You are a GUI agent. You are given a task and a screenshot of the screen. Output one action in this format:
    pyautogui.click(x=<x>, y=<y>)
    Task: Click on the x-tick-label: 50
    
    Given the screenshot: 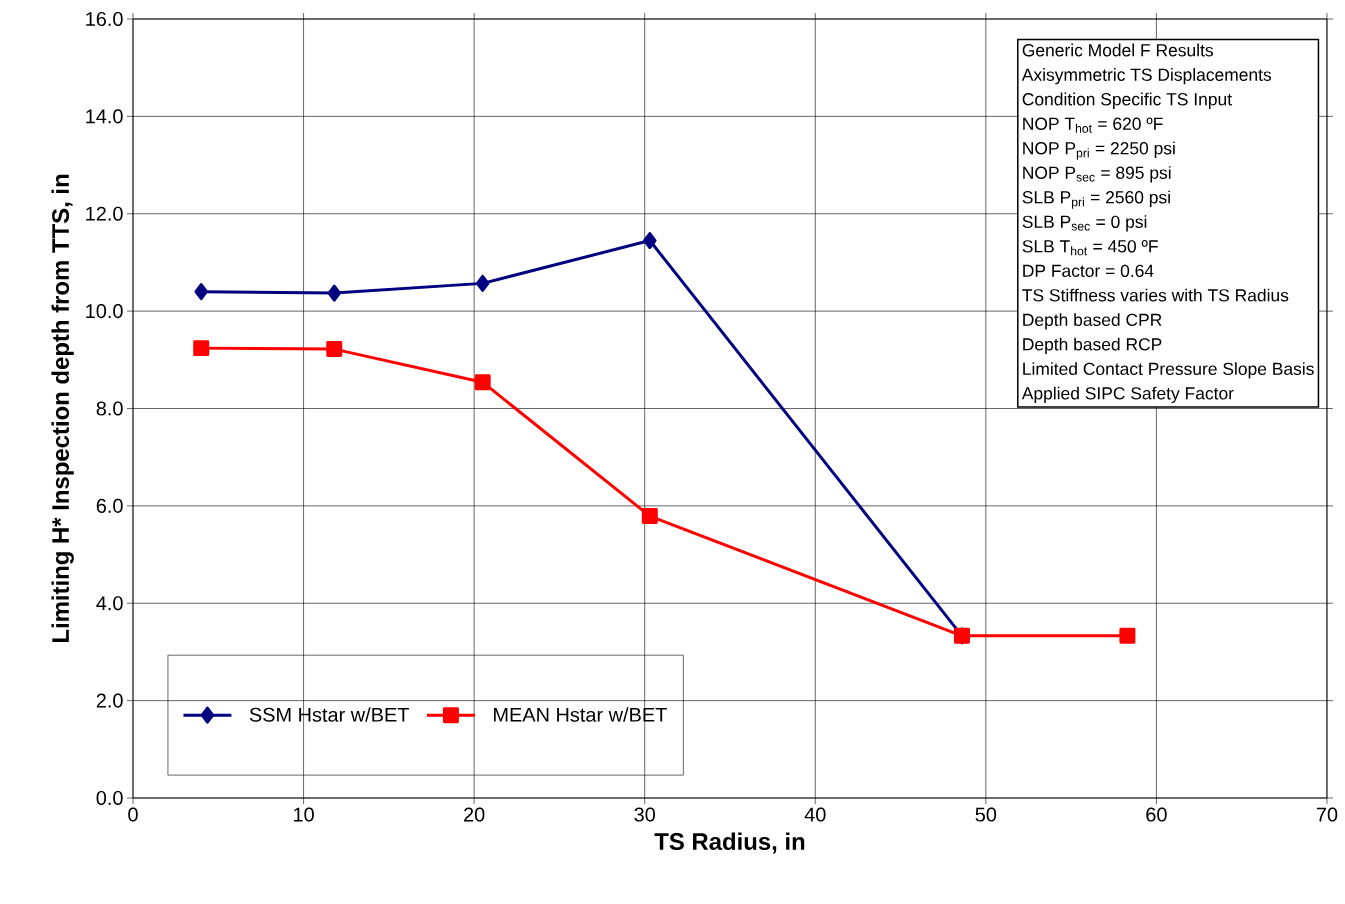 What is the action you would take?
    pyautogui.click(x=986, y=814)
    